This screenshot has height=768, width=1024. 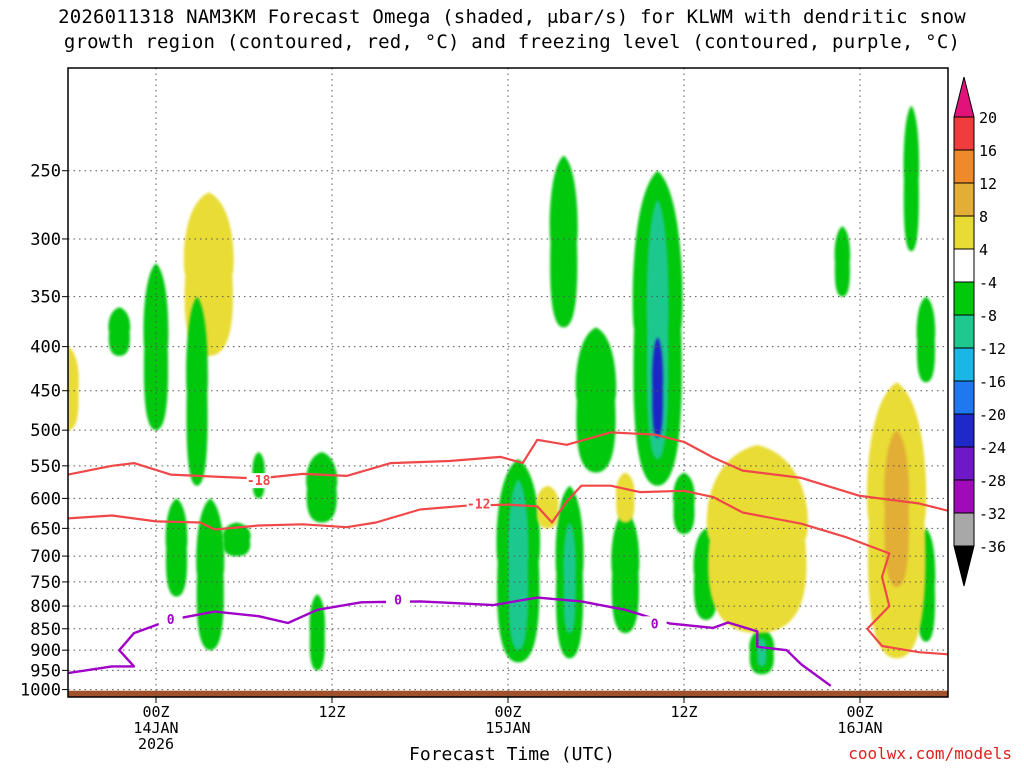 I want to click on colorbar-label: -12, so click(x=992, y=349).